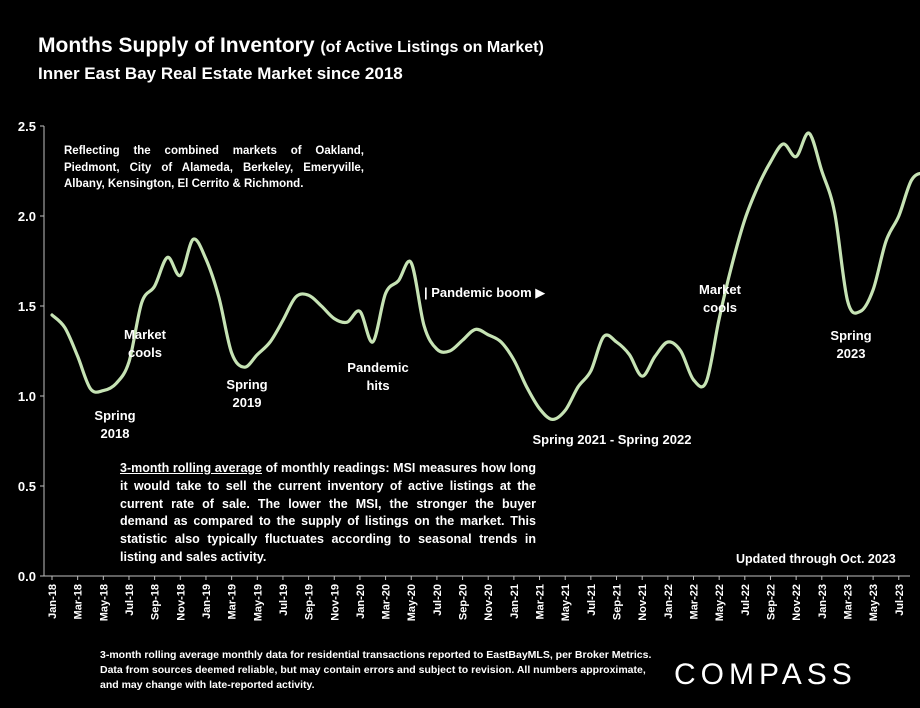 The width and height of the screenshot is (920, 708). What do you see at coordinates (438, 600) in the screenshot?
I see `x-tick-label: Jul-20` at bounding box center [438, 600].